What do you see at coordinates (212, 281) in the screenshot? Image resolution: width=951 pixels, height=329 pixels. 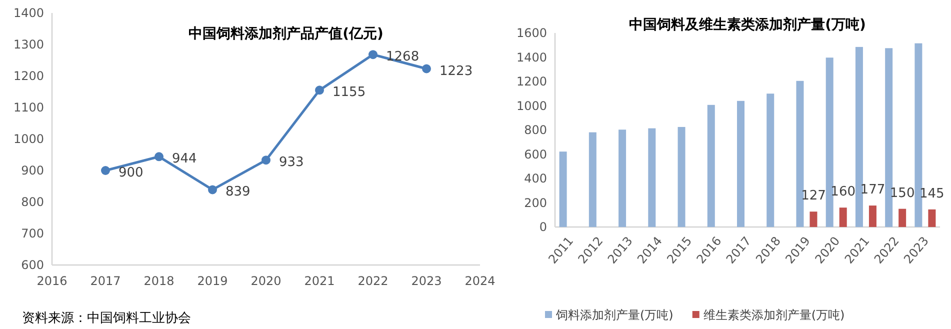 I see `x-tick-label: 2019` at bounding box center [212, 281].